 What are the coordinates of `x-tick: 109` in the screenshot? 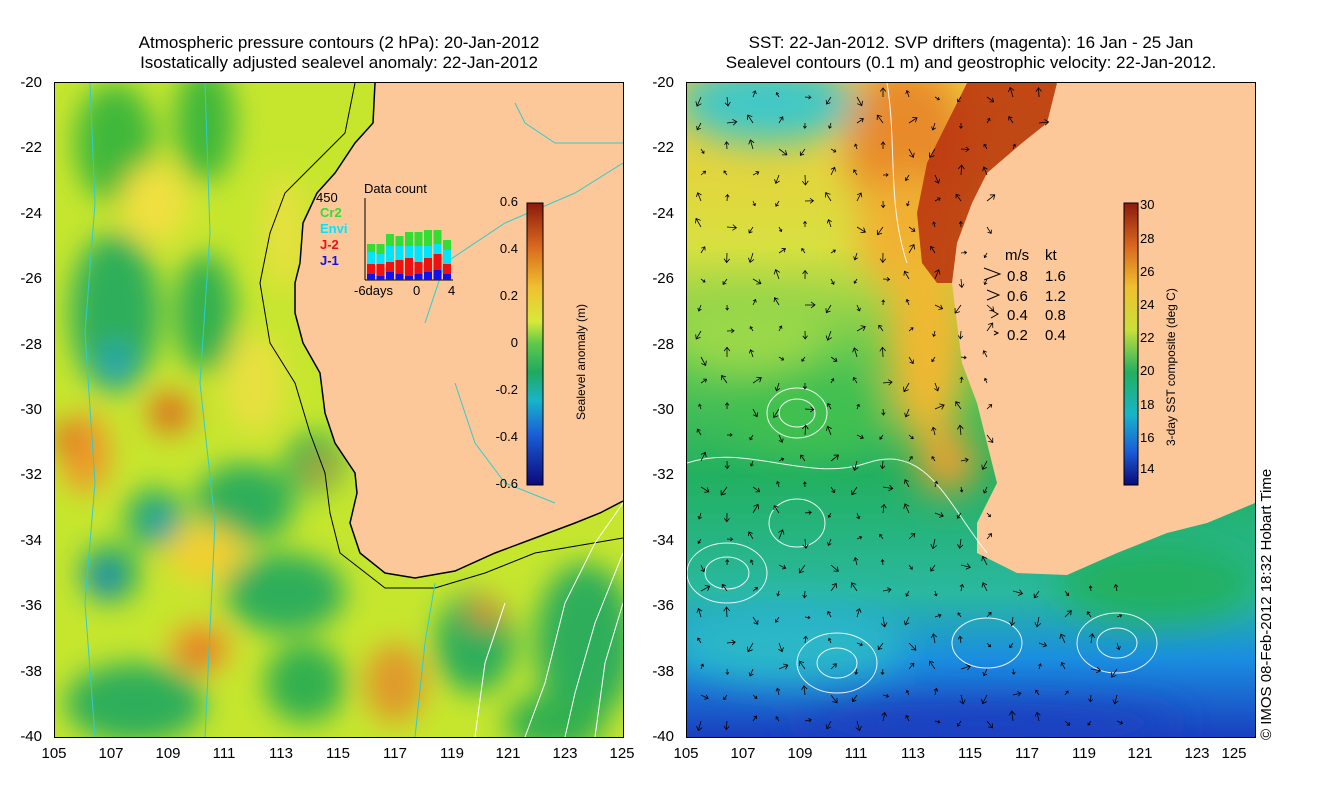 It's located at (168, 753).